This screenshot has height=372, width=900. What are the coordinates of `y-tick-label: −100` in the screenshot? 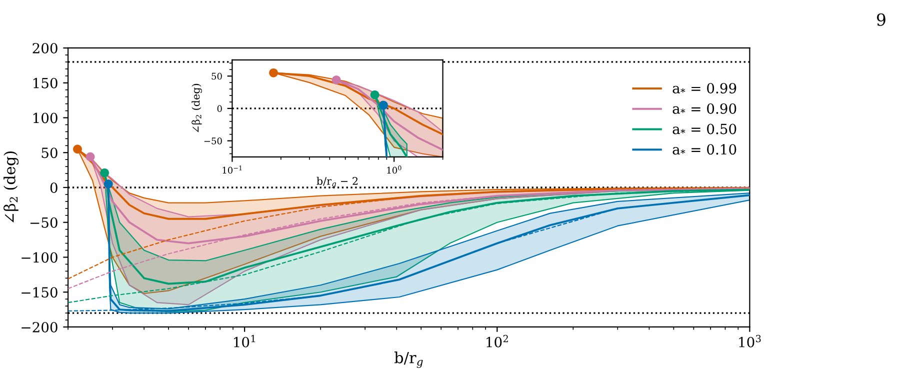 It's located at (40, 257).